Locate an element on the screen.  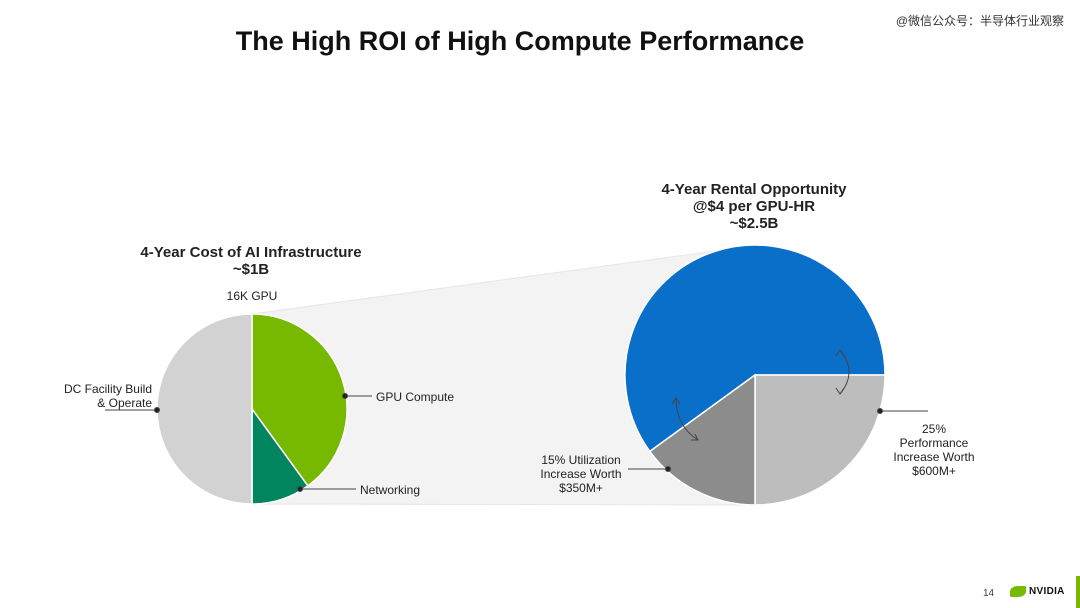
utilization-arrowhead-top is located at coordinates (676, 401).